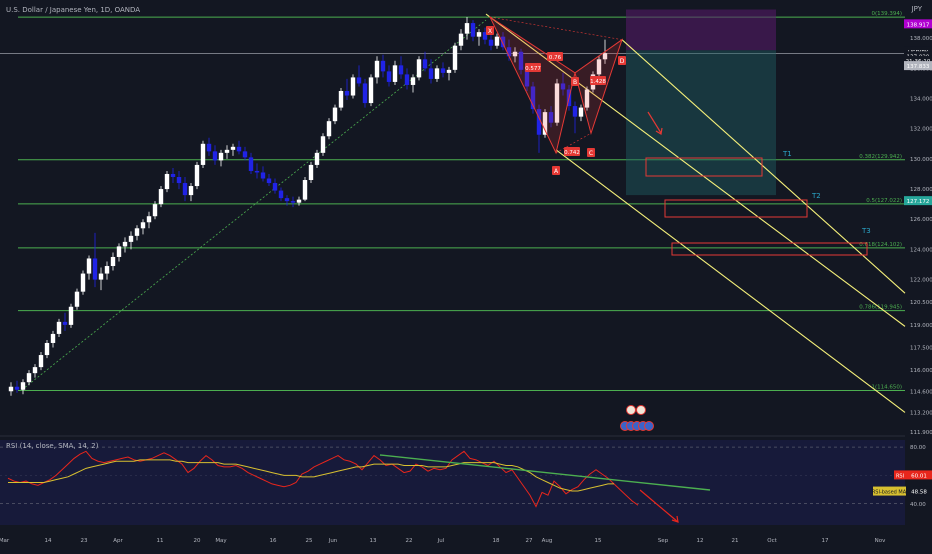 This screenshot has width=932, height=554. What do you see at coordinates (409, 541) in the screenshot?
I see `x-tick-label: 22` at bounding box center [409, 541].